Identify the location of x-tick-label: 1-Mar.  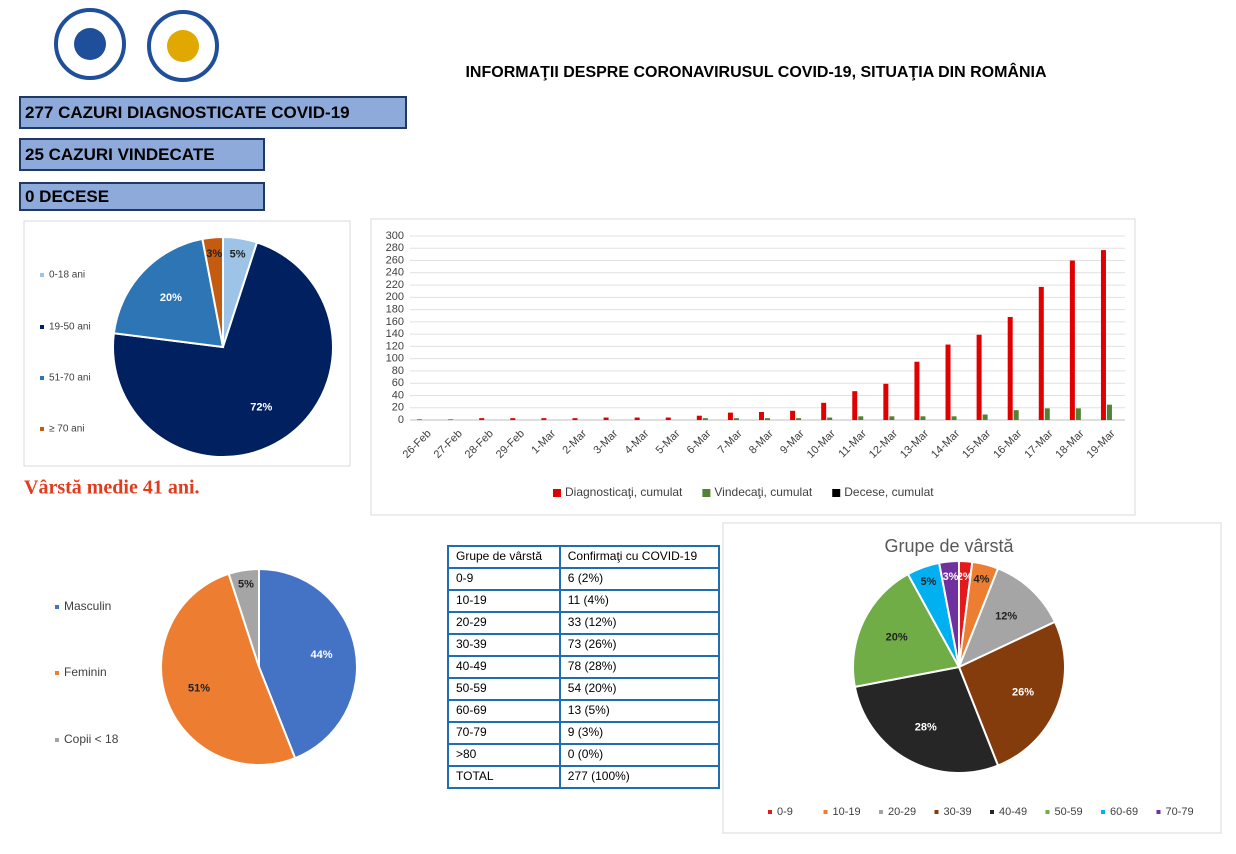
(543, 441).